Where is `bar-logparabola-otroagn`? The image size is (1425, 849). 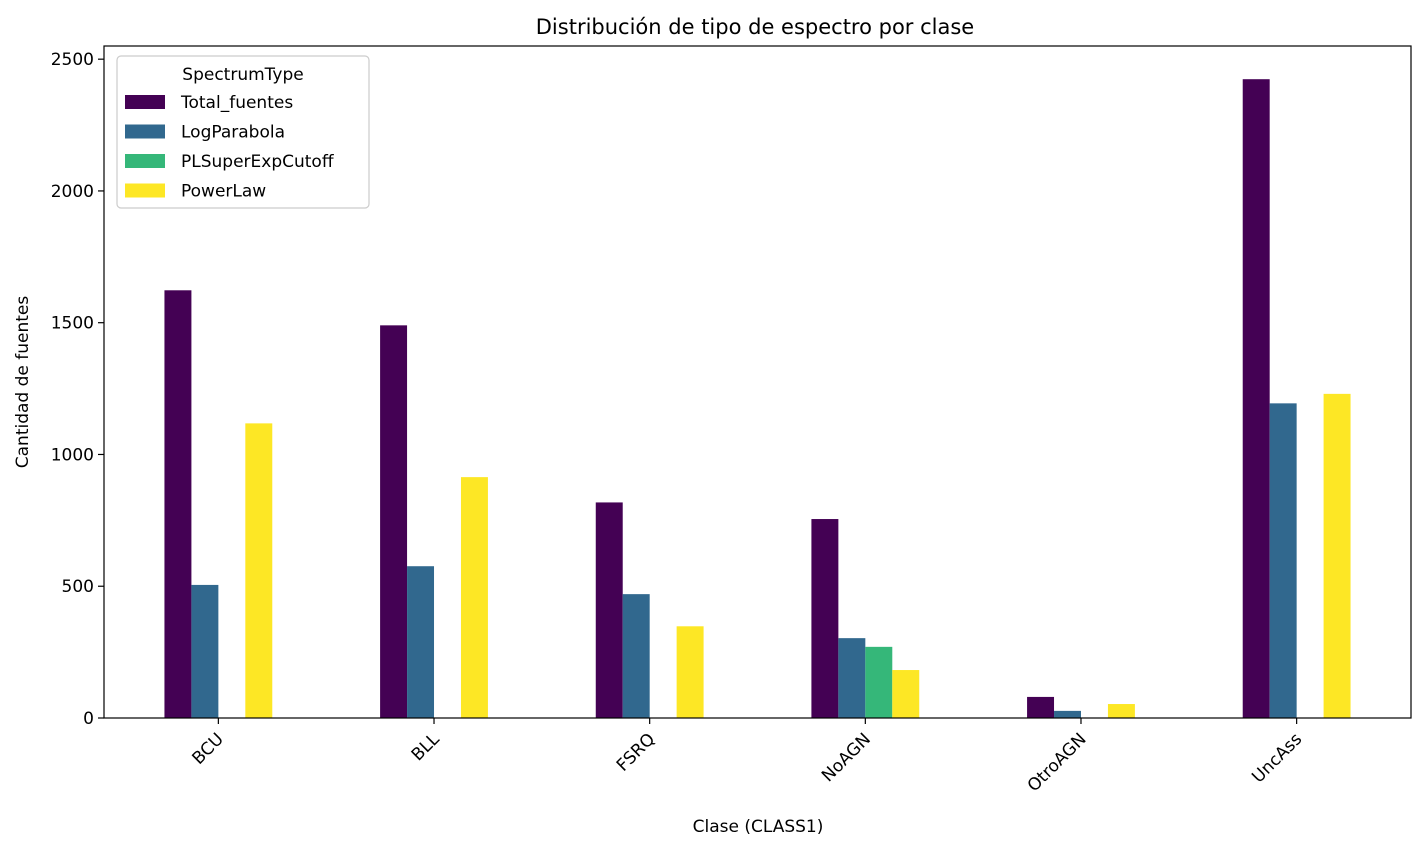
bar-logparabola-otroagn is located at coordinates (1067, 714).